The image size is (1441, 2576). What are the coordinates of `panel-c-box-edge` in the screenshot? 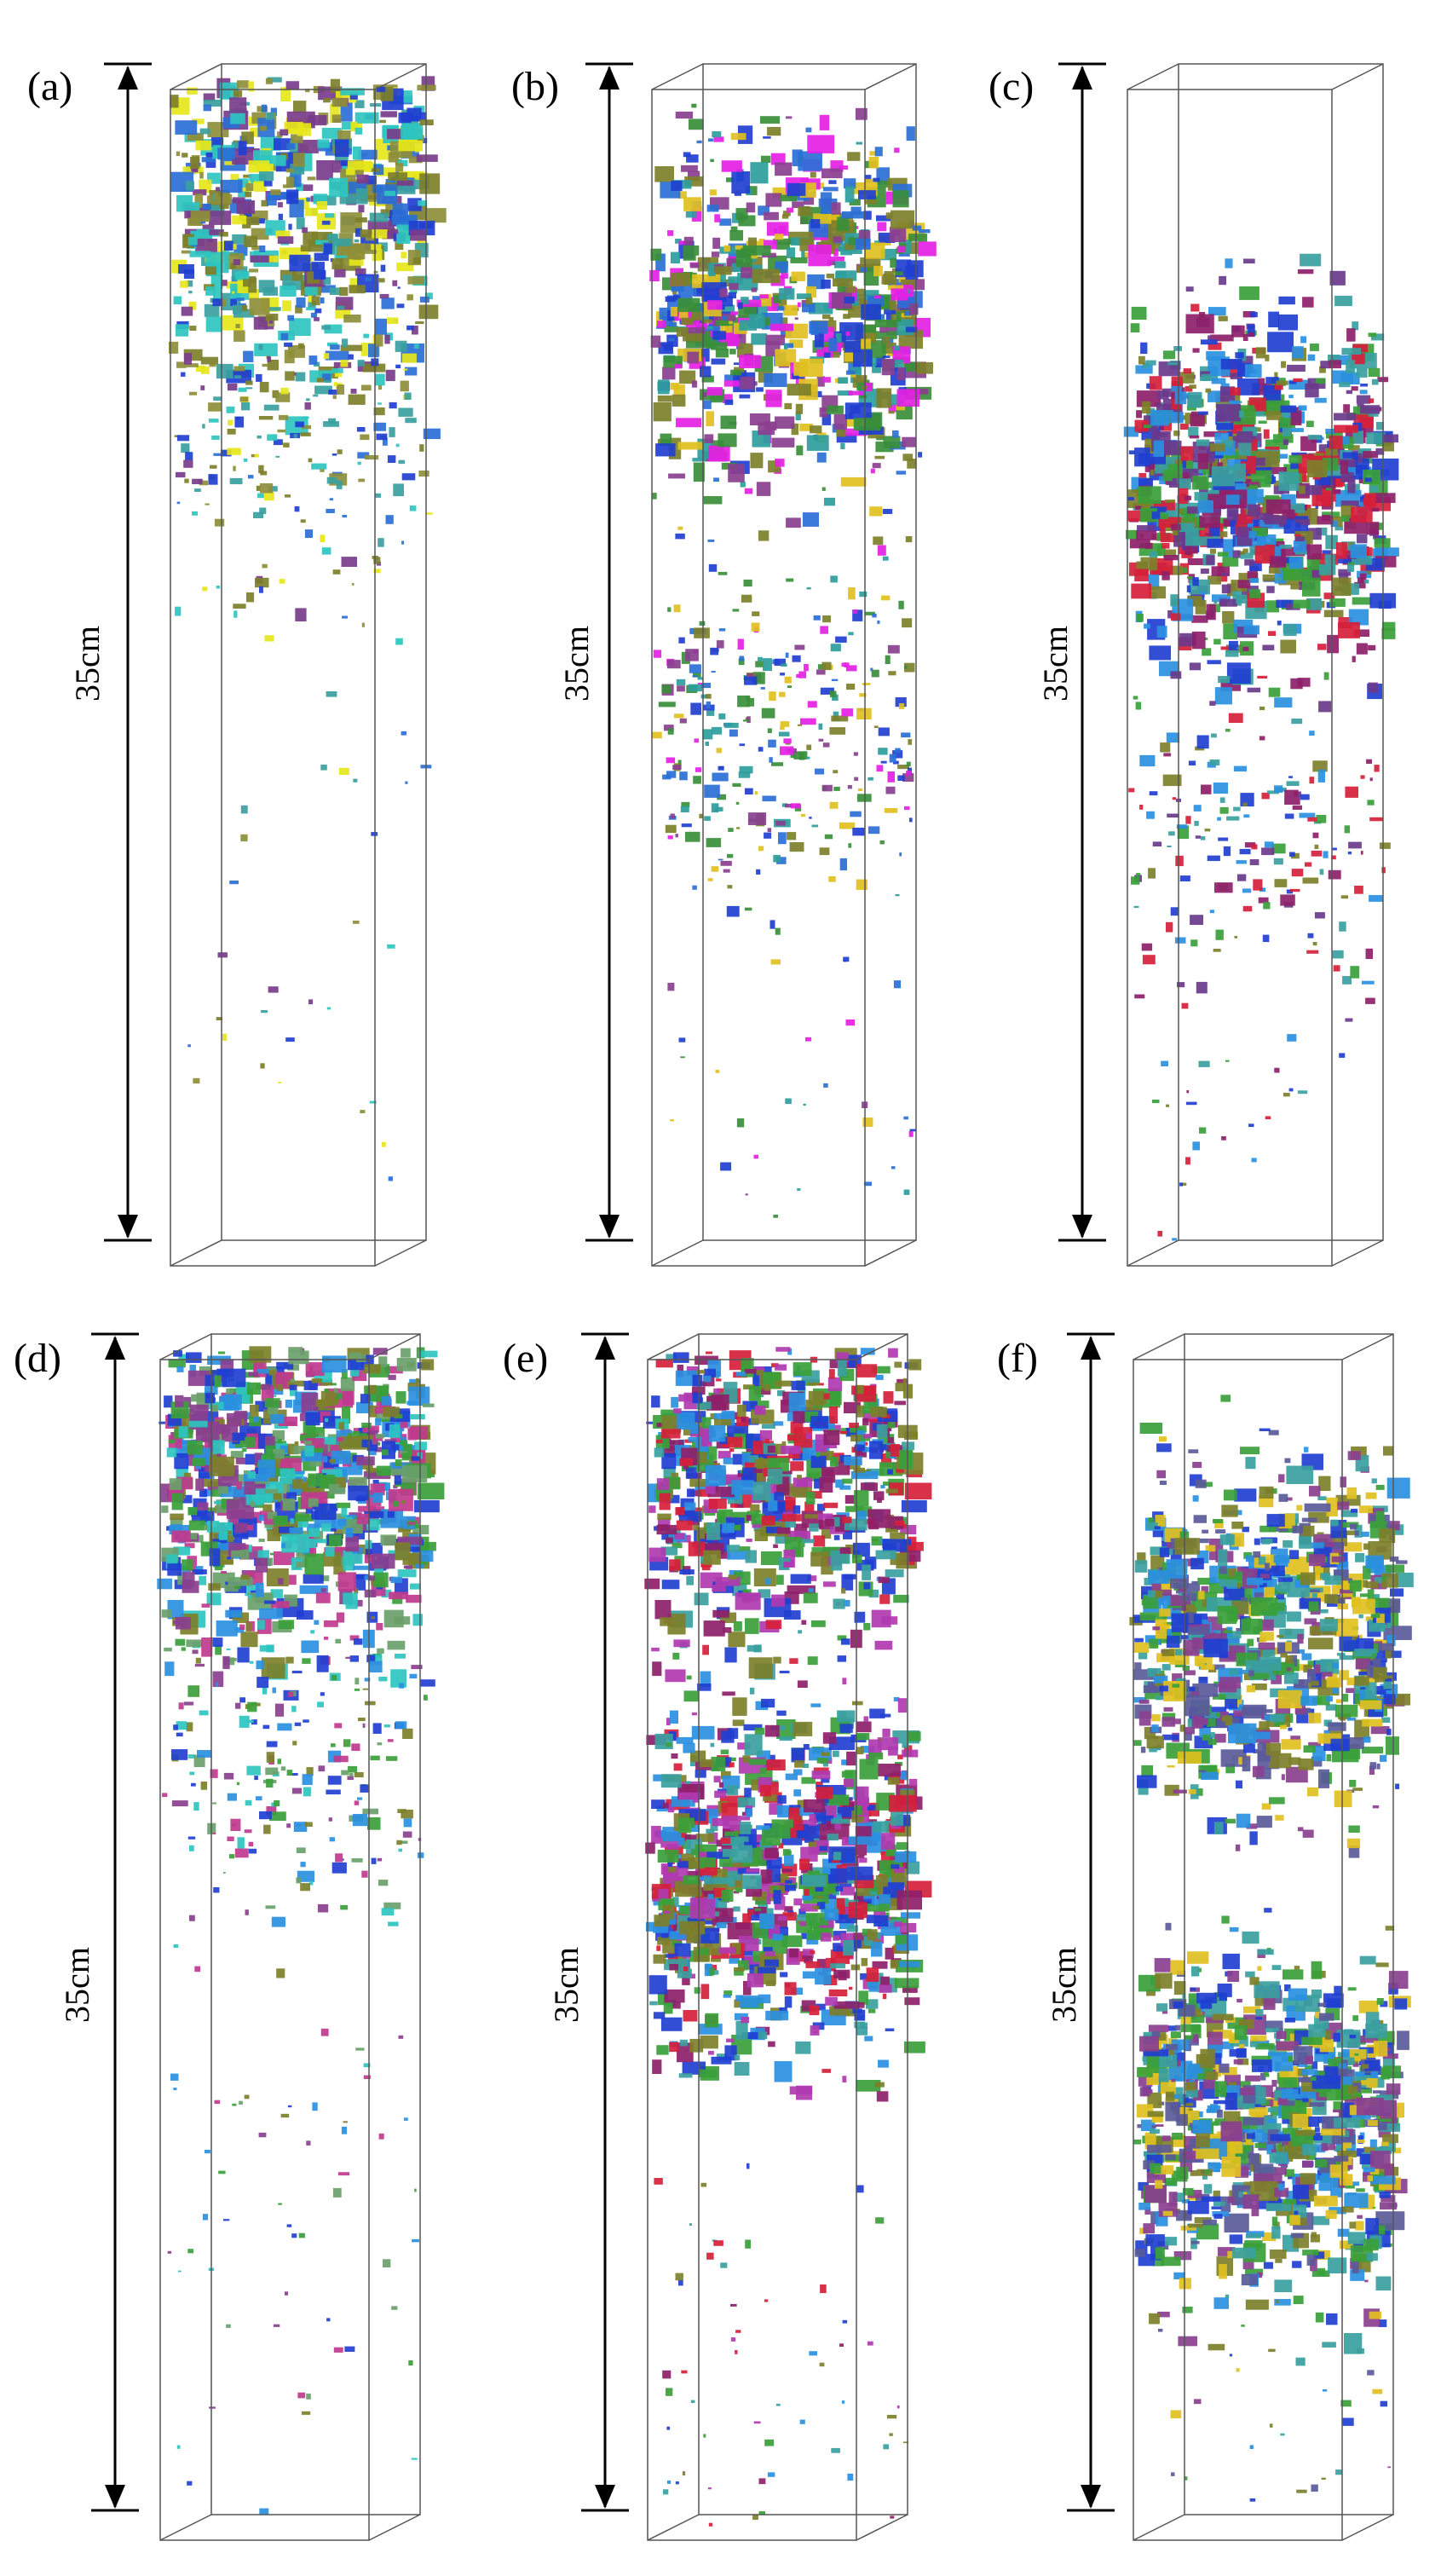 It's located at (1153, 1253).